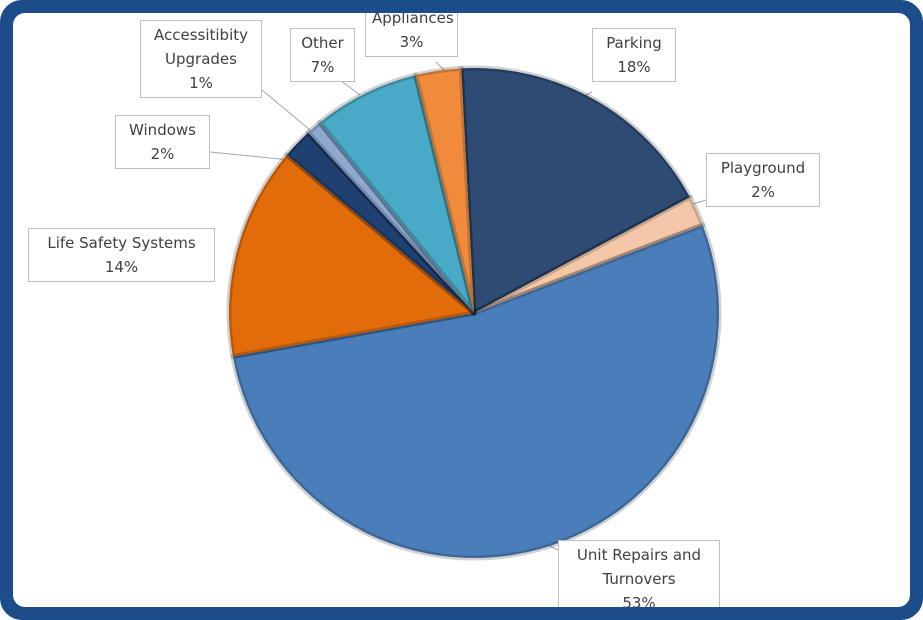 The width and height of the screenshot is (923, 620). Describe the element at coordinates (411, 42) in the screenshot. I see `value-label: 3%` at that location.